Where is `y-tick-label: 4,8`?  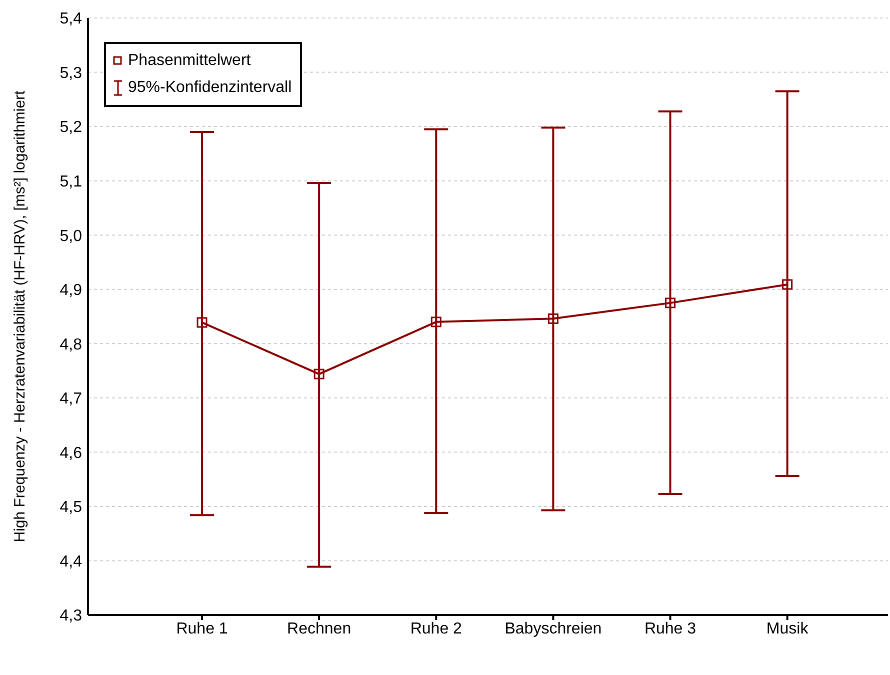 y-tick-label: 4,8 is located at coordinates (71, 345).